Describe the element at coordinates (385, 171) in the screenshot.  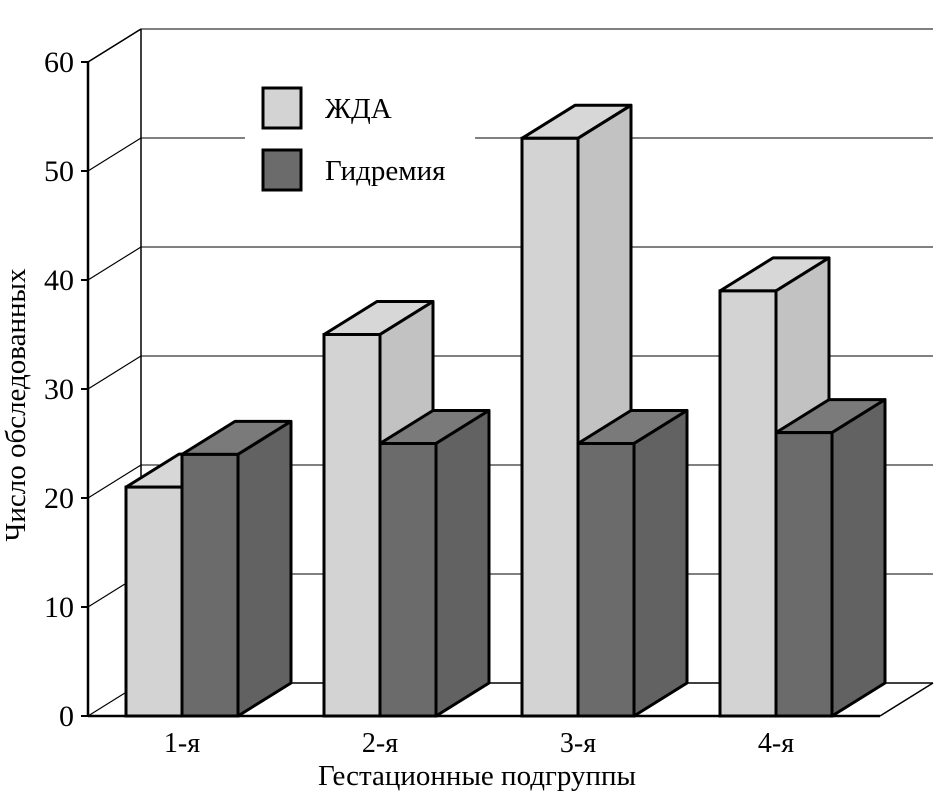
I see `legend-label: Гидремия` at that location.